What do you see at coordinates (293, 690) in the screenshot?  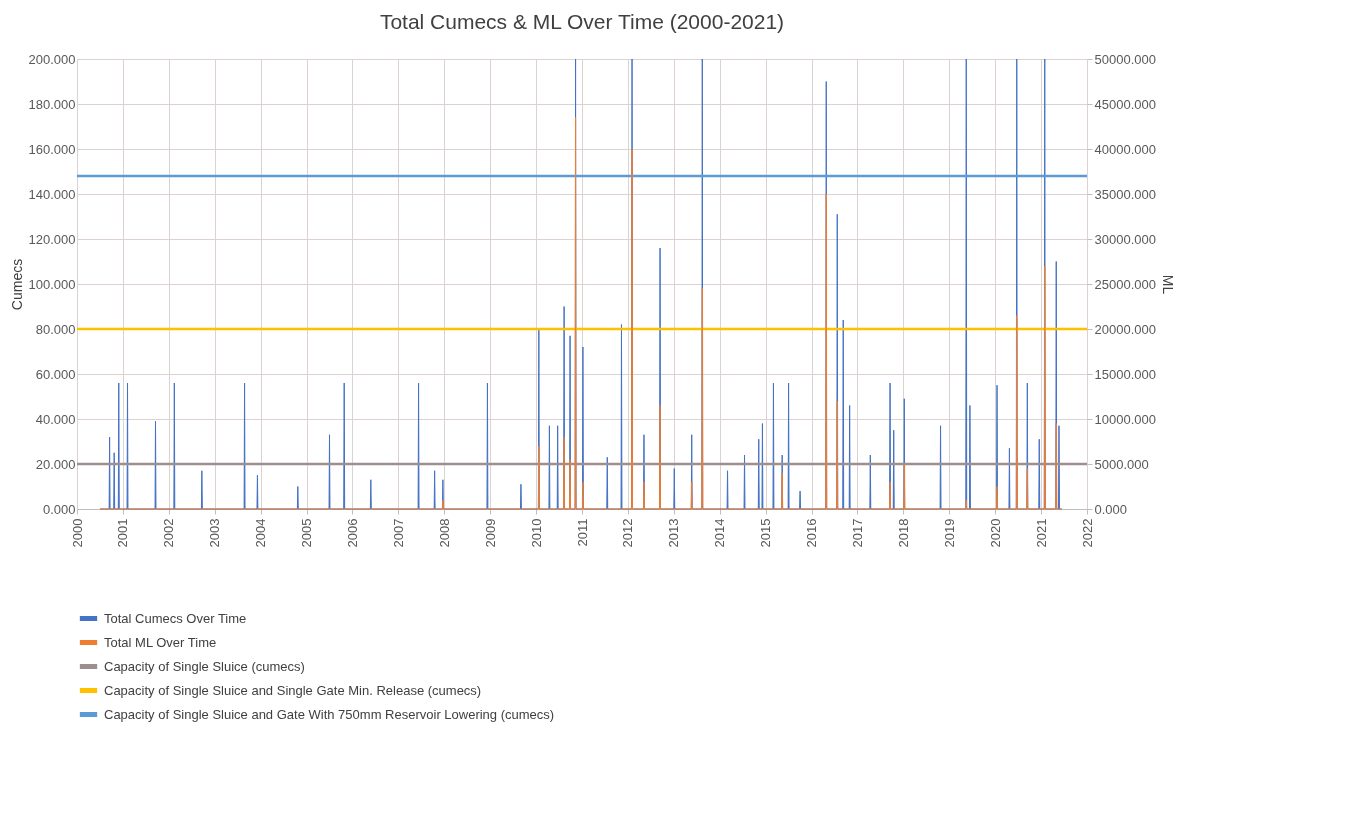 I see `legend-label: Capacity of Single Sluice and Single Gate Min. Release (cumecs)` at bounding box center [293, 690].